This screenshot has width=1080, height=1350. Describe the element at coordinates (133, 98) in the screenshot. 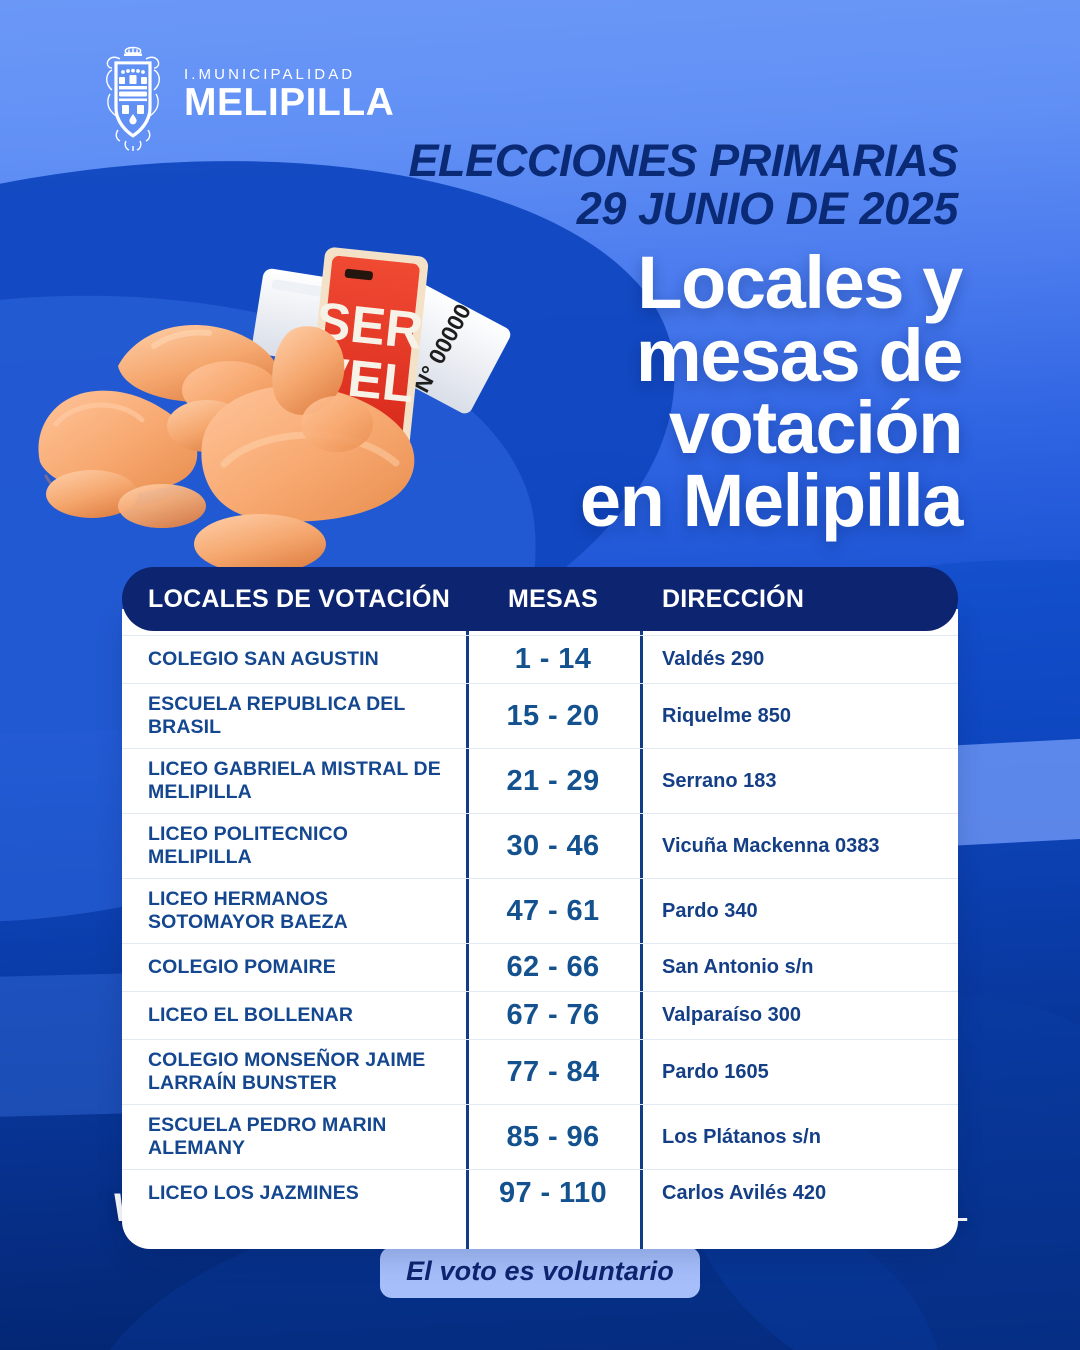

I see `coat-of-arms-icon` at that location.